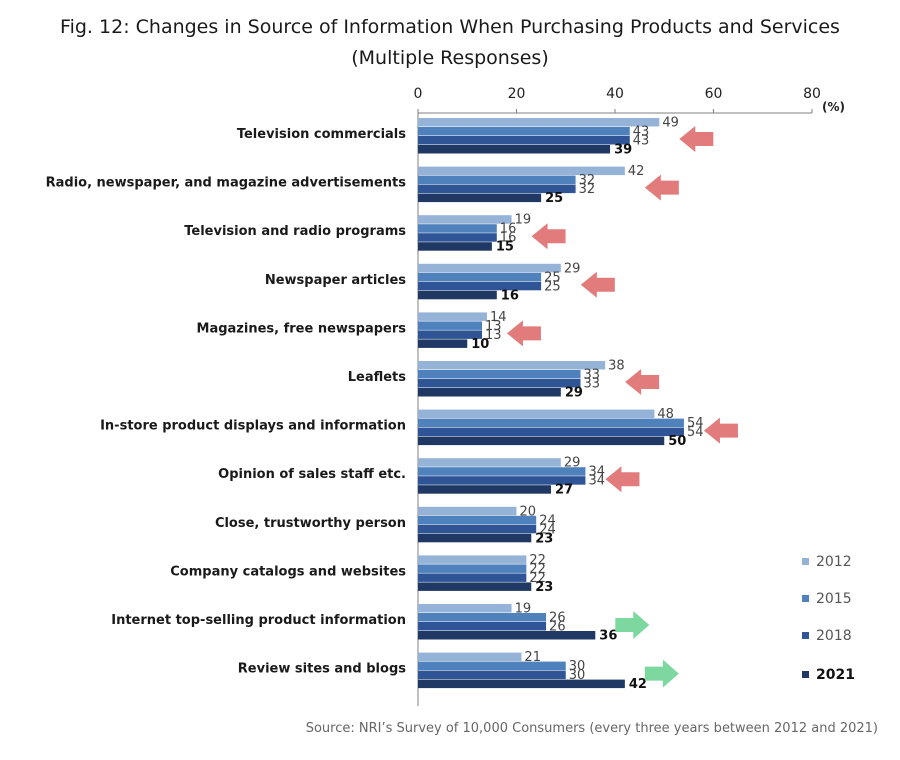 The image size is (900, 760). What do you see at coordinates (508, 238) in the screenshot?
I see `data-label-2018: 16` at bounding box center [508, 238].